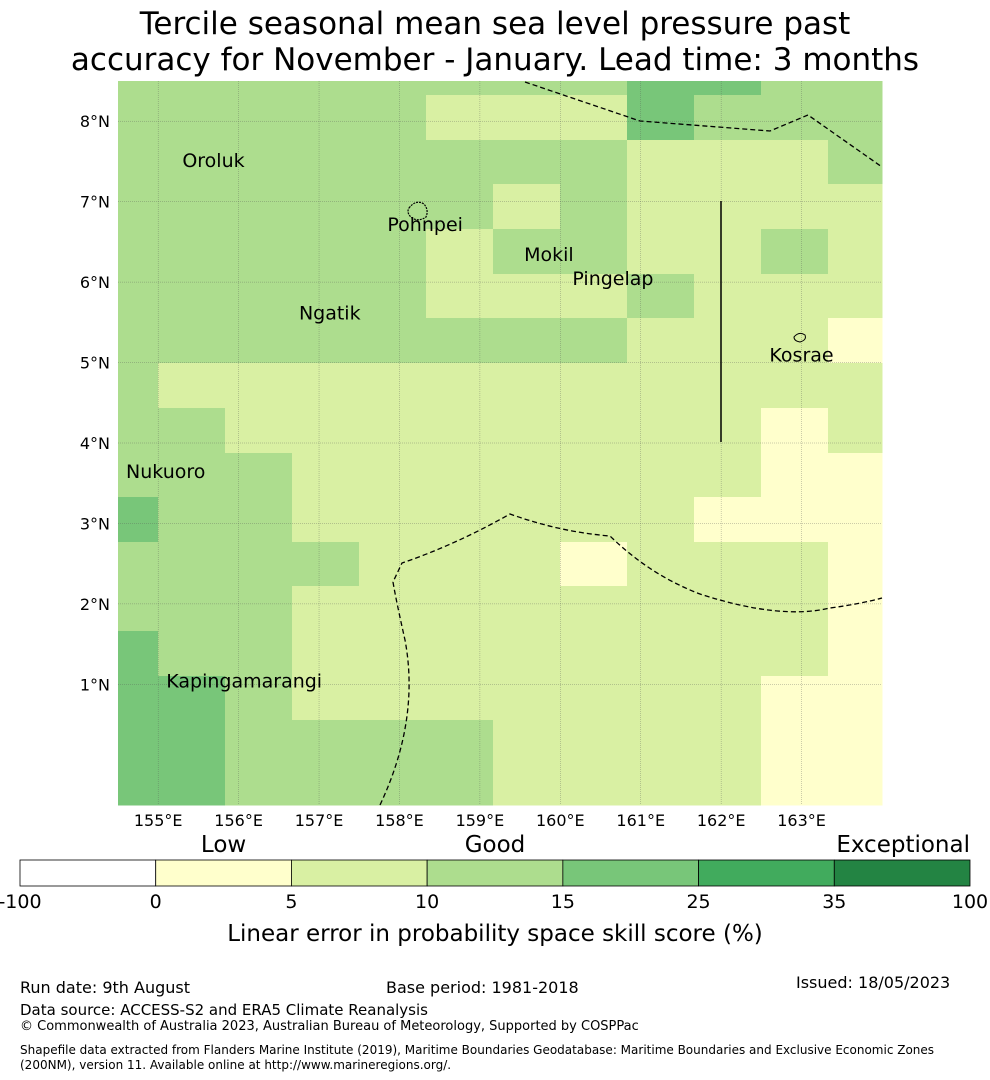  I want to click on colorbar-category-label: Good, so click(495, 845).